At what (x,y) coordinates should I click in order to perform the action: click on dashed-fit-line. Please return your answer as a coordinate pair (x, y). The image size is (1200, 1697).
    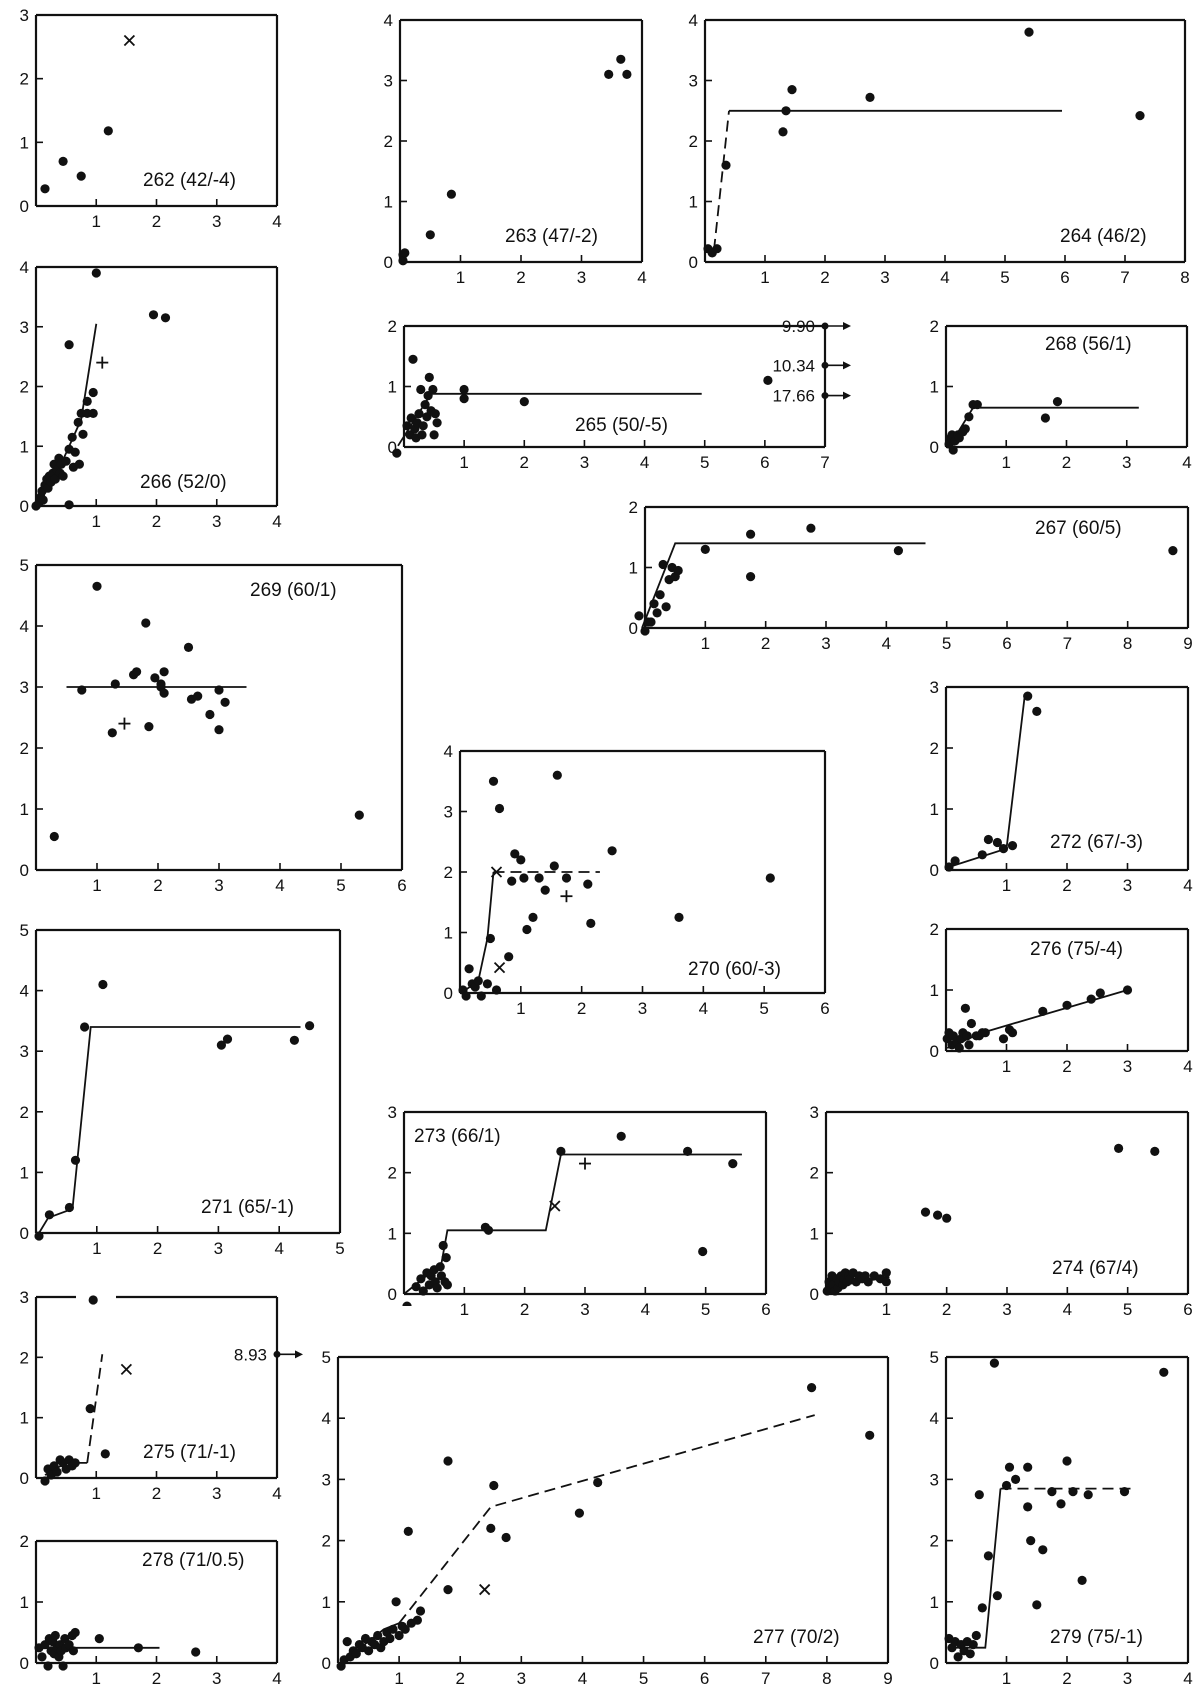
    Looking at the image, I should click on (606, 1519).